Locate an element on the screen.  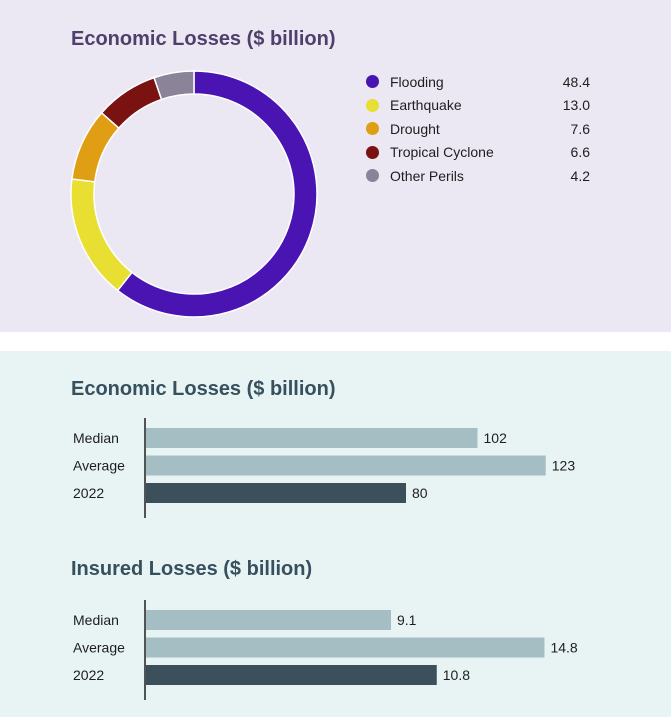
economic-value-label-2022: 80 is located at coordinates (420, 493).